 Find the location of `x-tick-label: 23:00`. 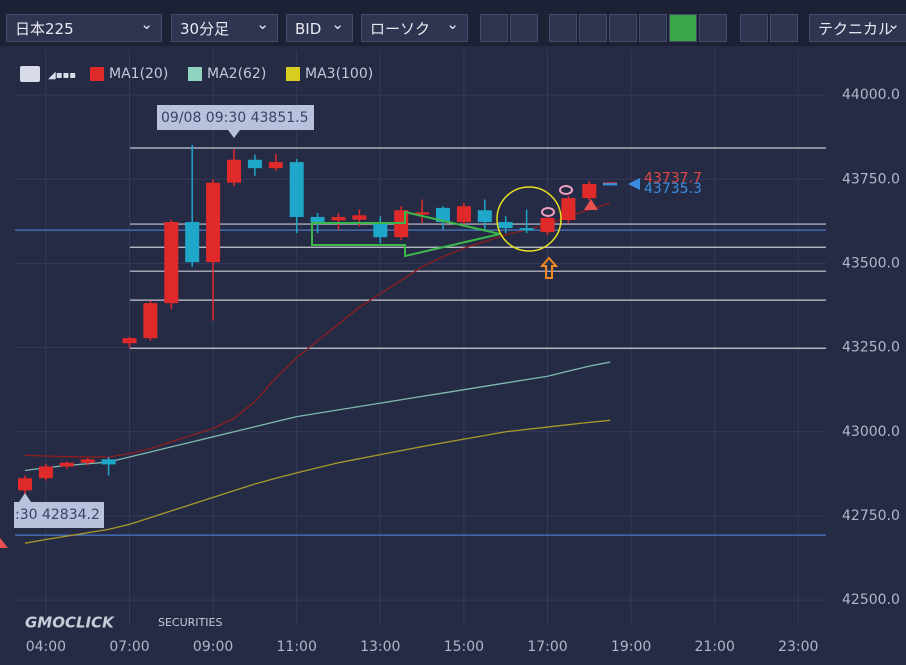

x-tick-label: 23:00 is located at coordinates (798, 647).